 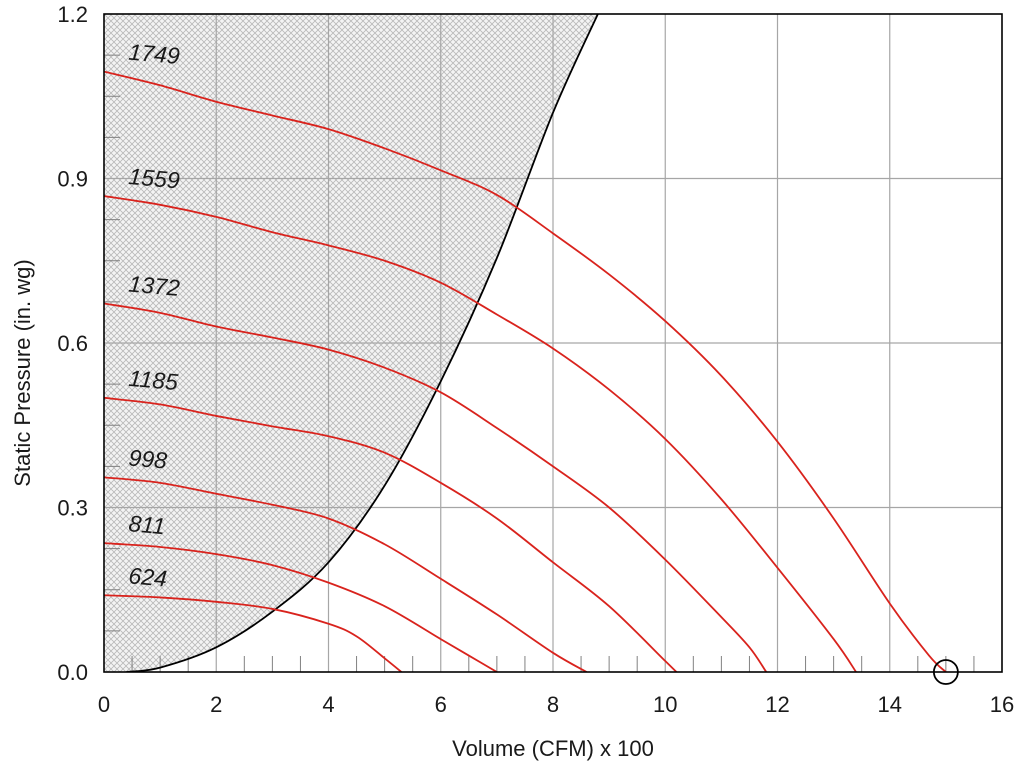 What do you see at coordinates (154, 178) in the screenshot?
I see `curve-label-rpm-1559: 1559` at bounding box center [154, 178].